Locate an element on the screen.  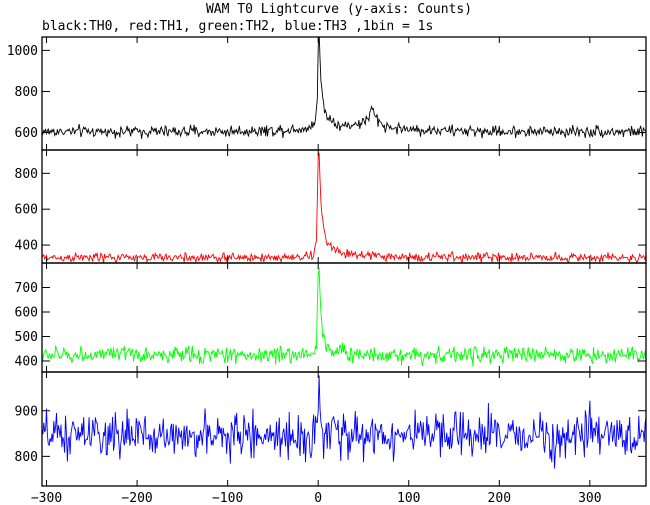
y-tick-label: 900 is located at coordinates (26, 411).